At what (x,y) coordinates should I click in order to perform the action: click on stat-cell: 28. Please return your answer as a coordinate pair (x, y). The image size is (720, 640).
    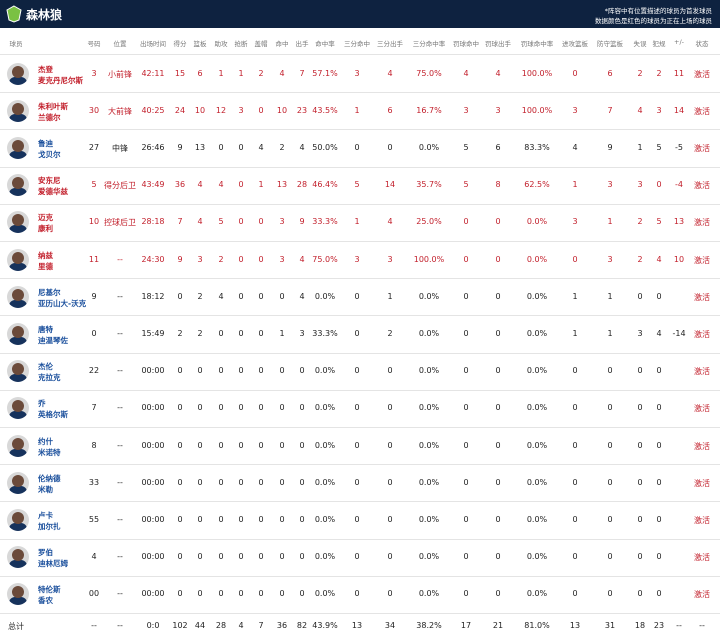
    Looking at the image, I should click on (302, 185).